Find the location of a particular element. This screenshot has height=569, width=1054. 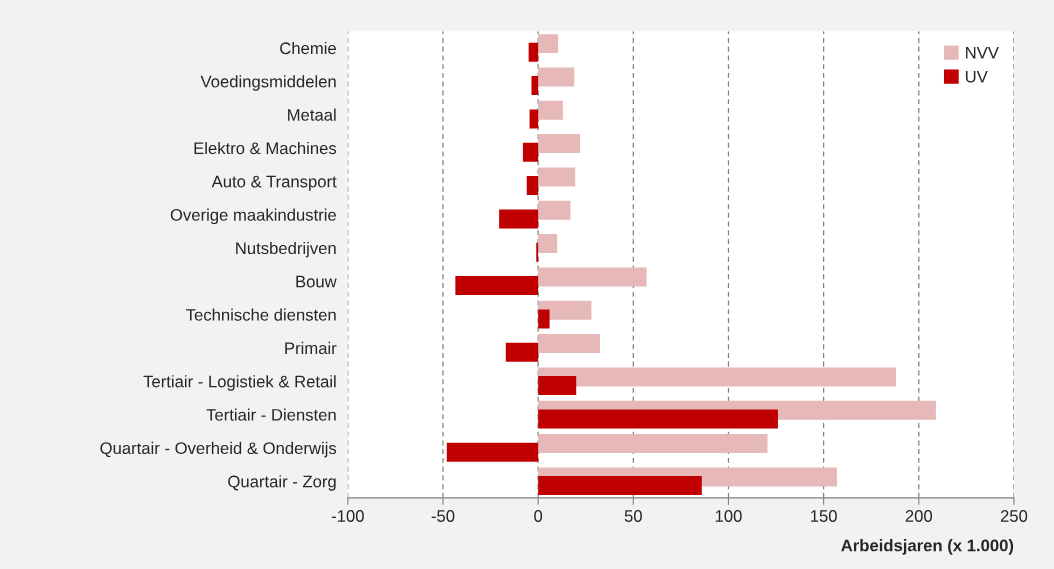

y-tick-label: Voedingsmiddelen is located at coordinates (268, 83).